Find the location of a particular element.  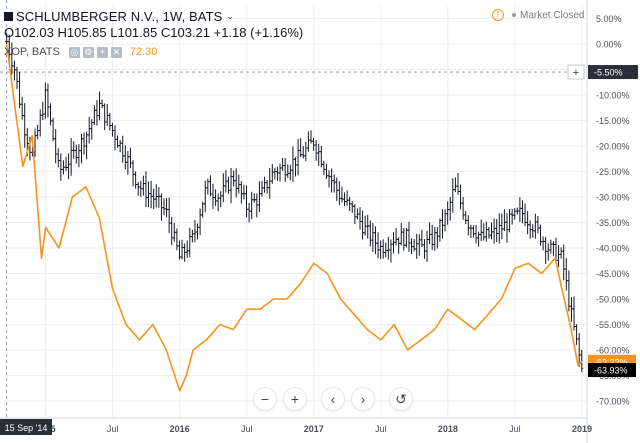

y-tick-label: 5.00% is located at coordinates (609, 19).